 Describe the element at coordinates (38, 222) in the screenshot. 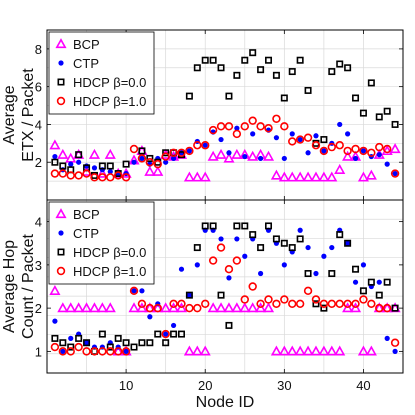

I see `y-tick-label: 4` at that location.